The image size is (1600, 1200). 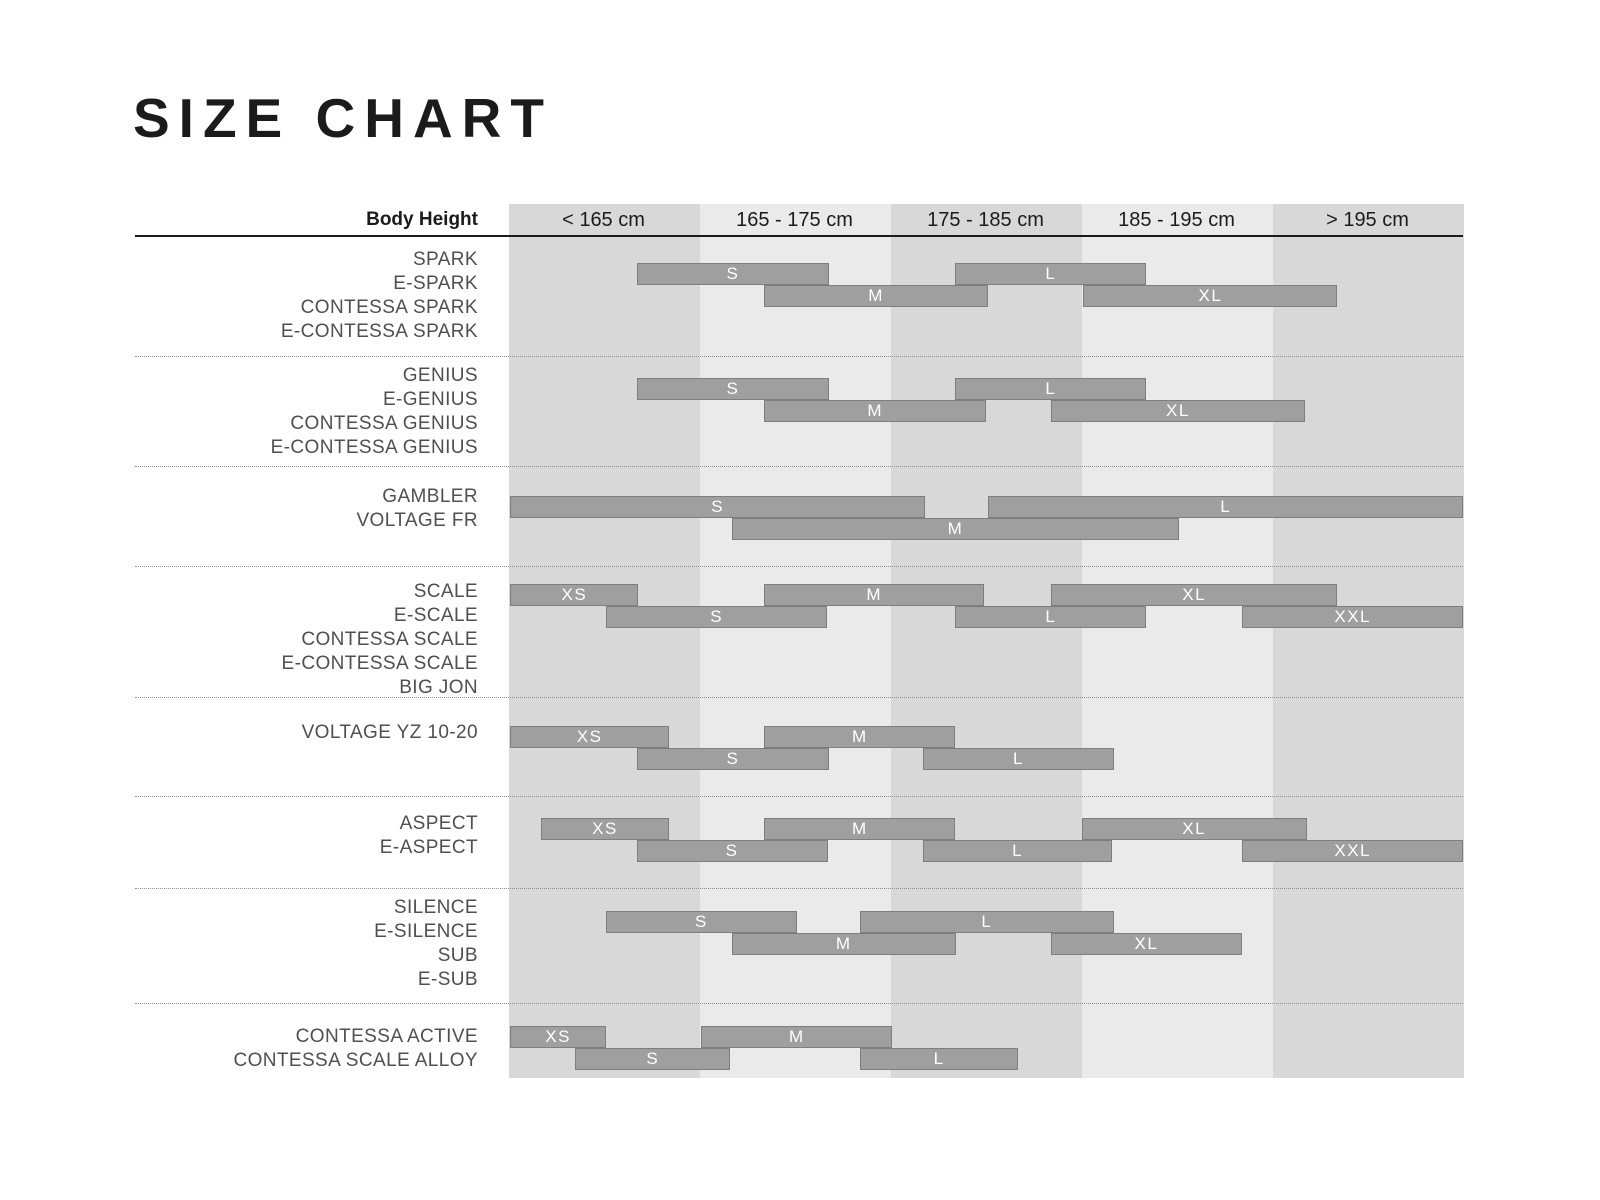 I want to click on model-label: E-SUB, so click(x=447, y=979).